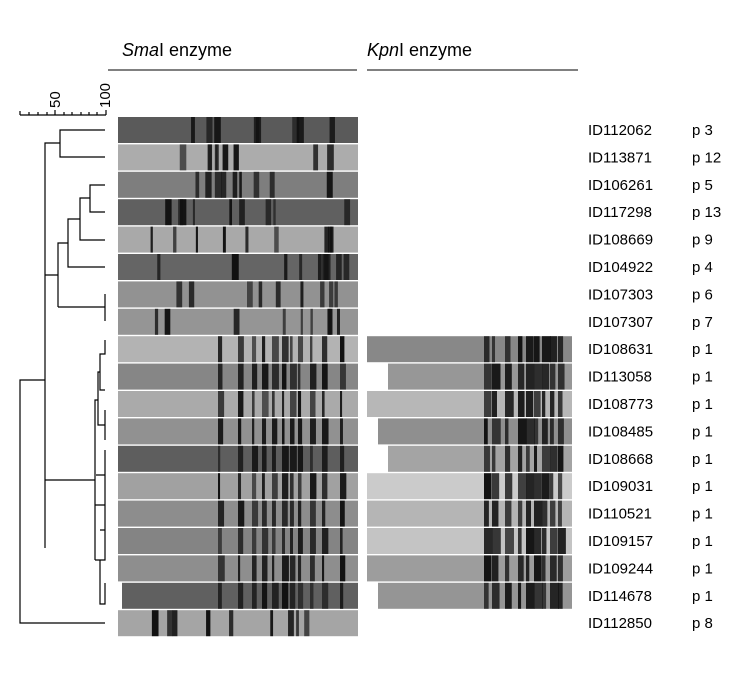  What do you see at coordinates (620, 130) in the screenshot?
I see `row-id: ID112062` at bounding box center [620, 130].